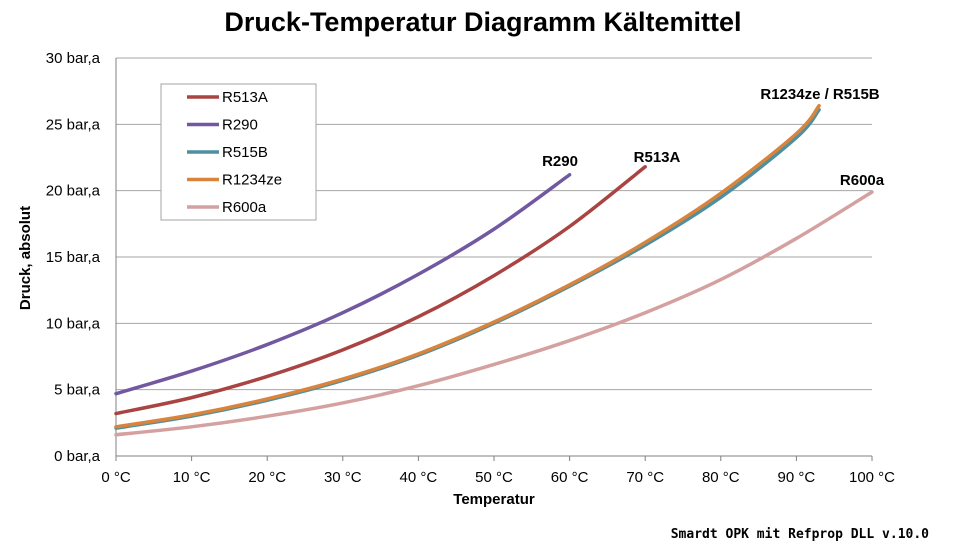 This screenshot has width=955, height=545. What do you see at coordinates (570, 477) in the screenshot?
I see `x-tick-label: 60 °C` at bounding box center [570, 477].